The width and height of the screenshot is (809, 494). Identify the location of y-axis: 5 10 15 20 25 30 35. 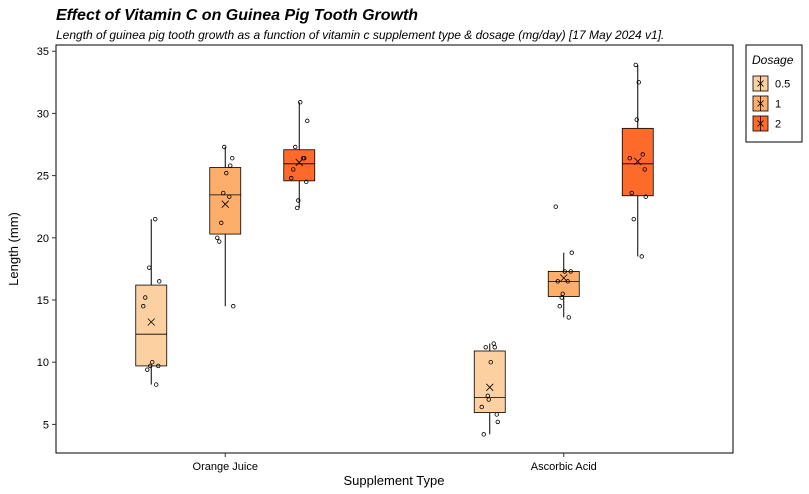
(46, 238).